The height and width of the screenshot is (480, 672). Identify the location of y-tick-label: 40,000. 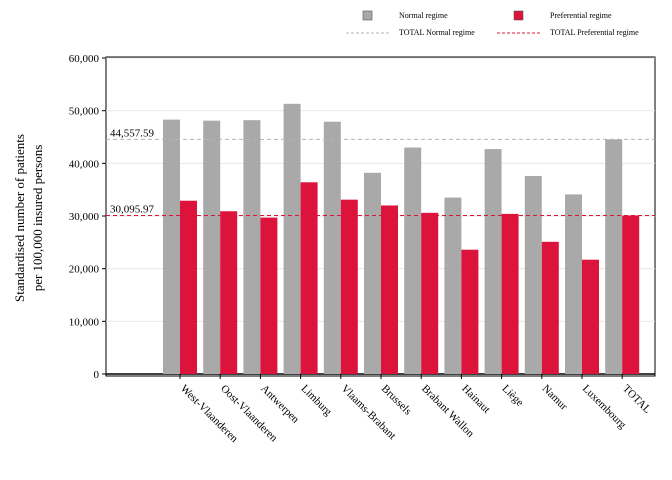
(84, 164).